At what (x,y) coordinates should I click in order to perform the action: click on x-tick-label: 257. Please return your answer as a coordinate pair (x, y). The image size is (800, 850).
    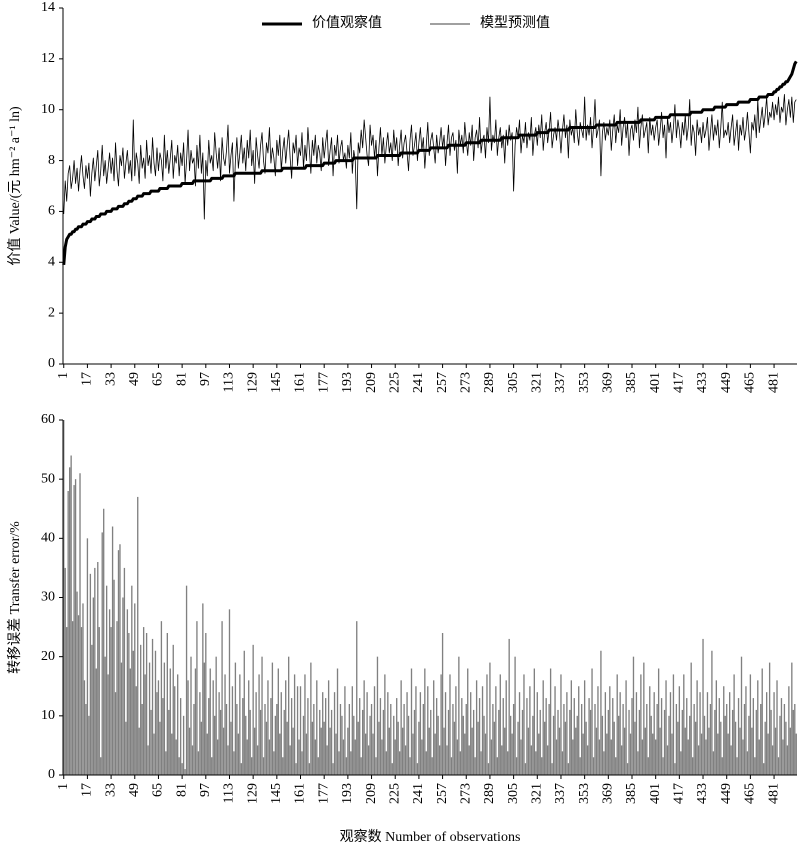
    Looking at the image, I should click on (442, 793).